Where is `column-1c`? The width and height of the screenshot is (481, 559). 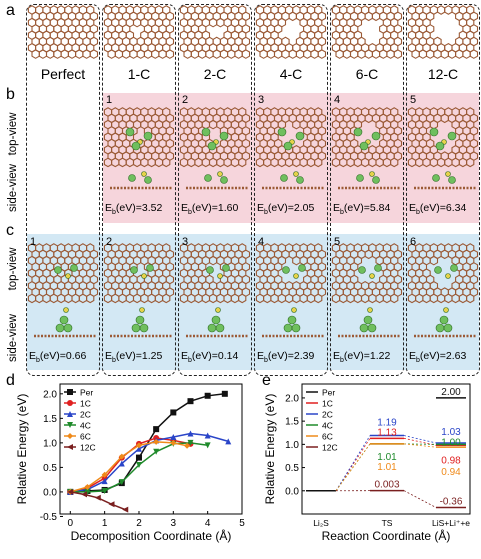 column-1c is located at coordinates (139, 190).